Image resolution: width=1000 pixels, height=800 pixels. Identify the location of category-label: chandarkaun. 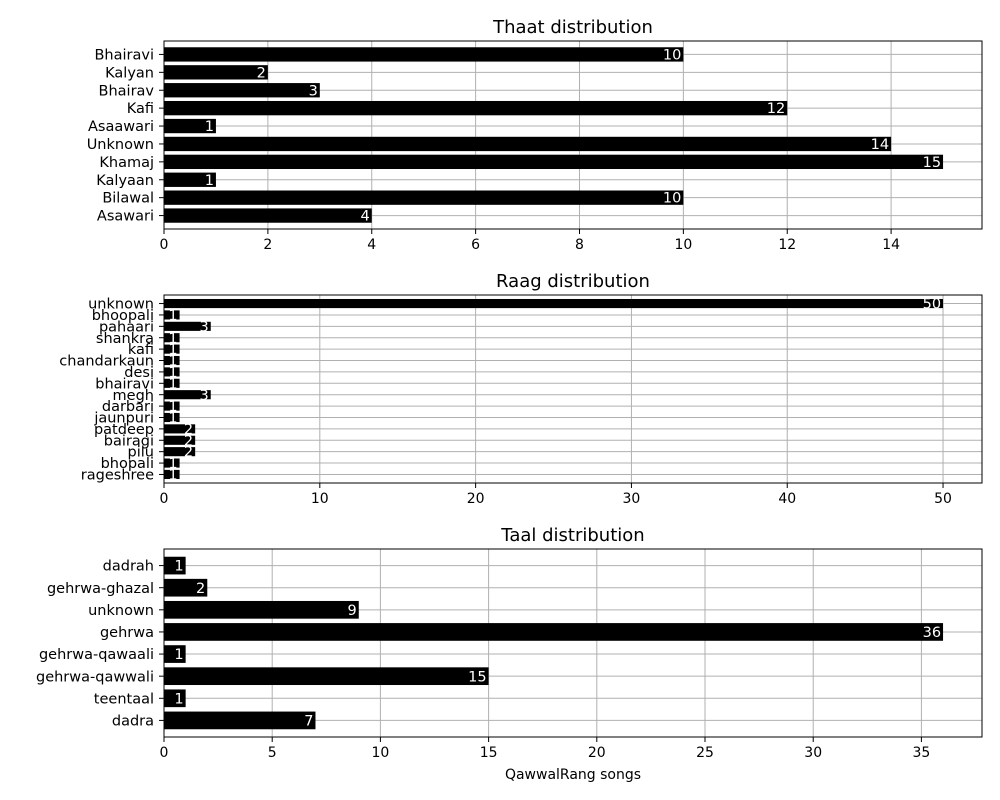
(106, 362).